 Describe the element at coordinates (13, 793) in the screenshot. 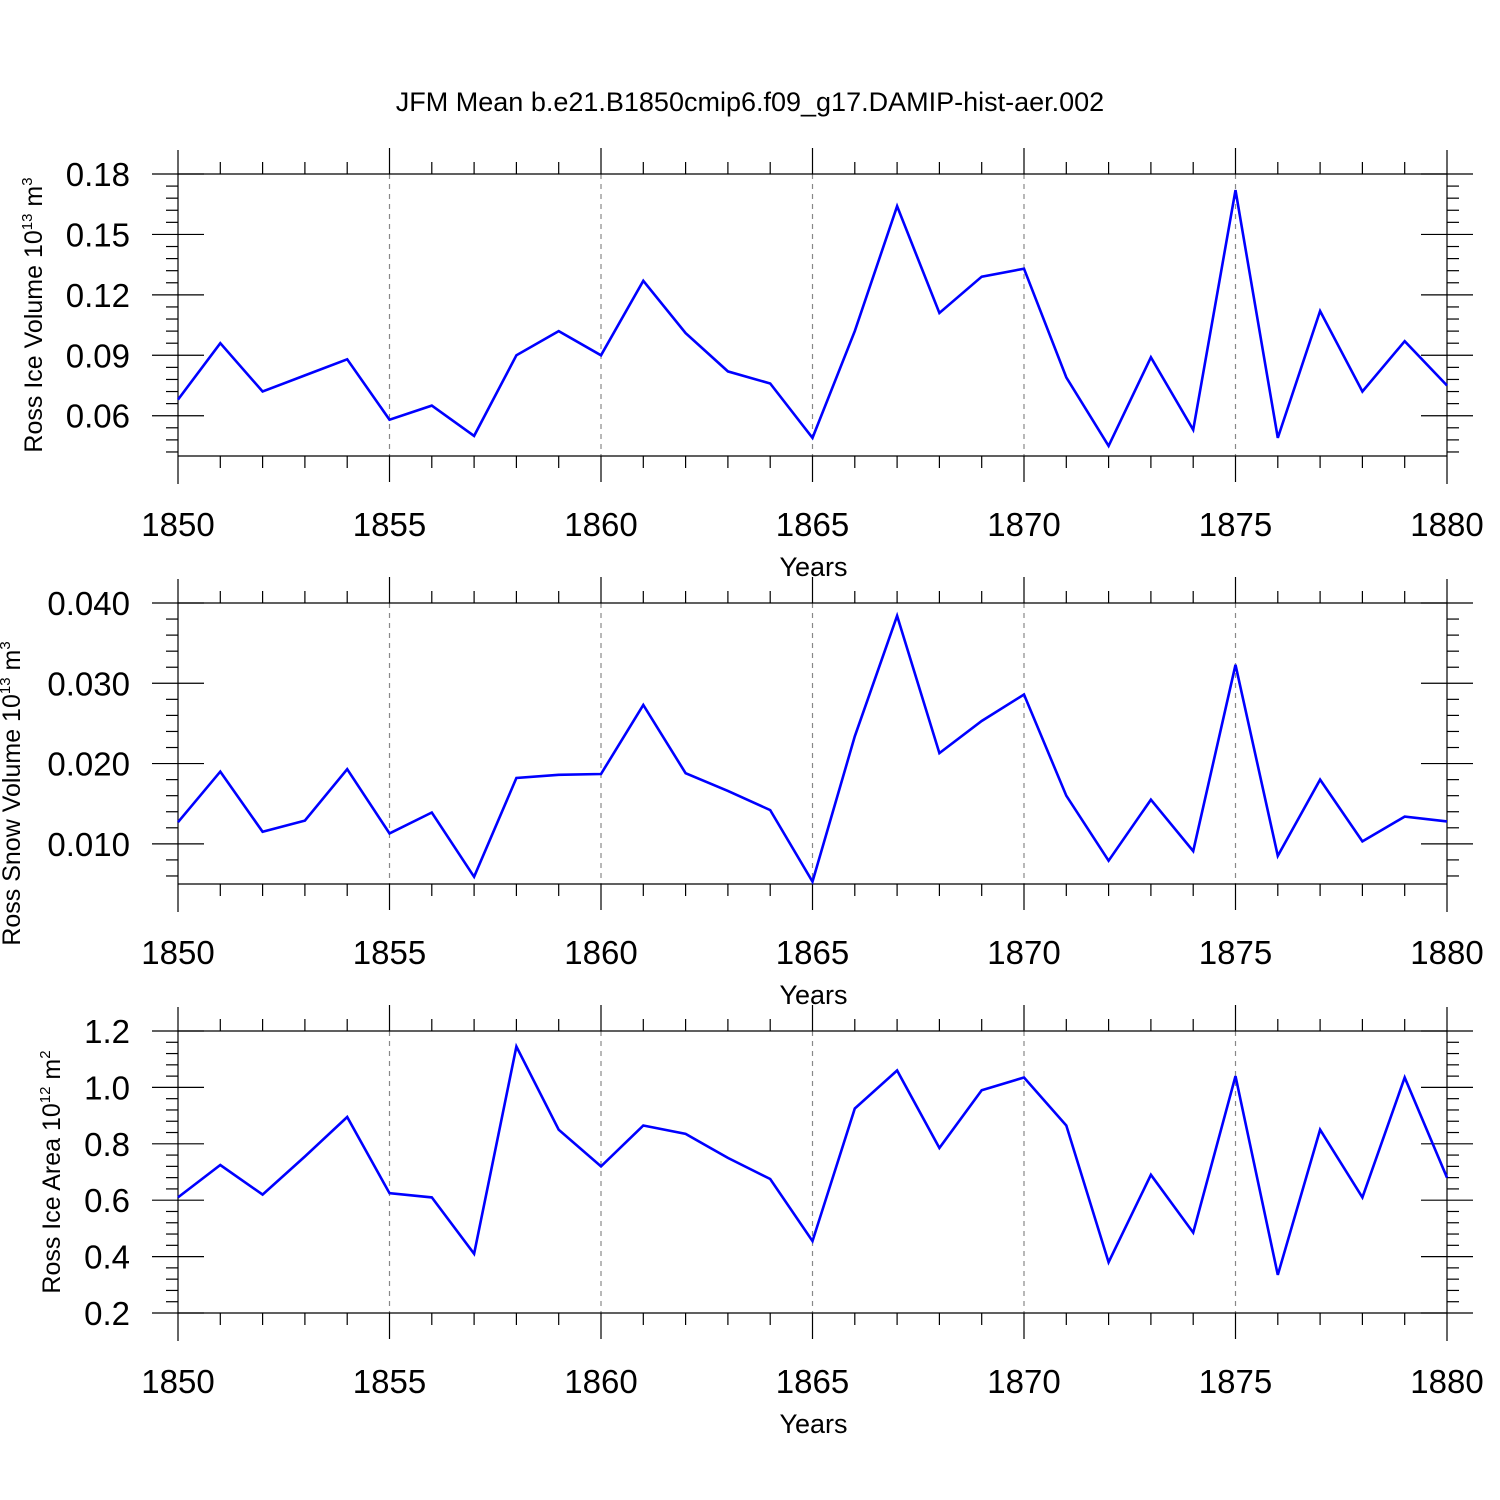

I see `y-axis-label: Ross Snow Volume 1013 m3` at that location.